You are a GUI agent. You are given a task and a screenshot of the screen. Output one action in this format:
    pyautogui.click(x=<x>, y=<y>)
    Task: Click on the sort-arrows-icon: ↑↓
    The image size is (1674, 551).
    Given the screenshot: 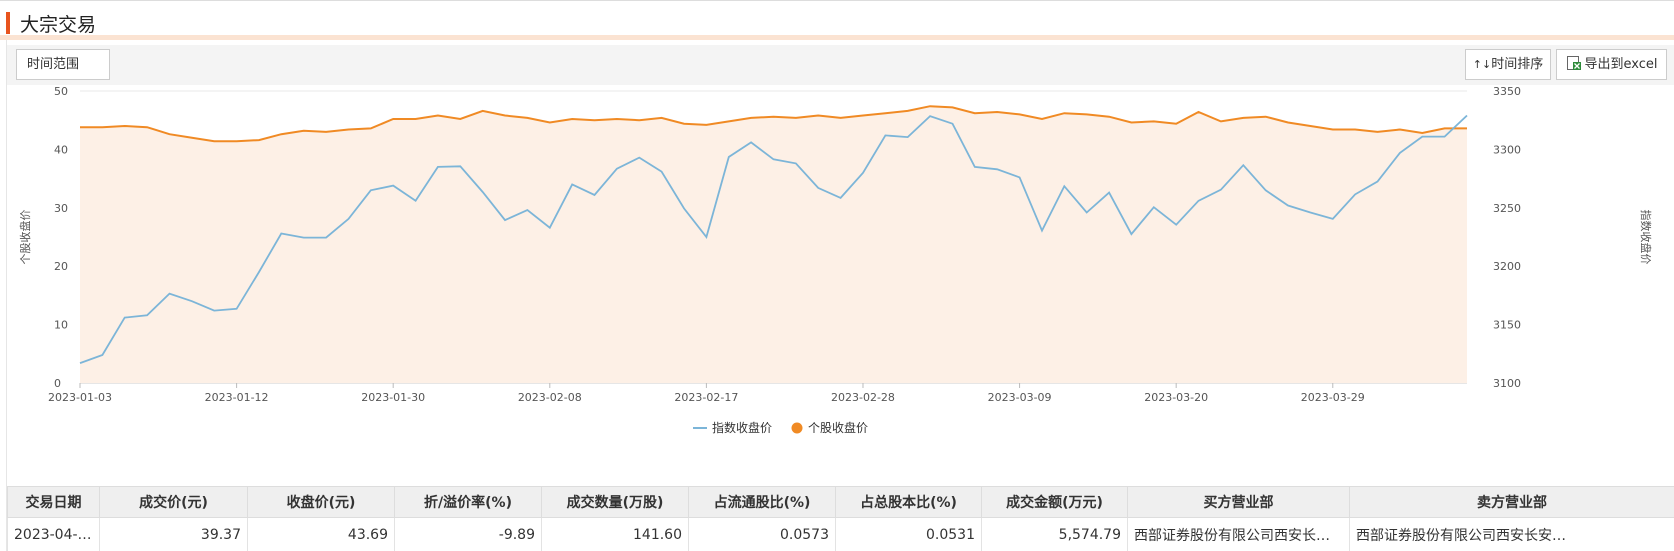 What is the action you would take?
    pyautogui.click(x=1482, y=64)
    